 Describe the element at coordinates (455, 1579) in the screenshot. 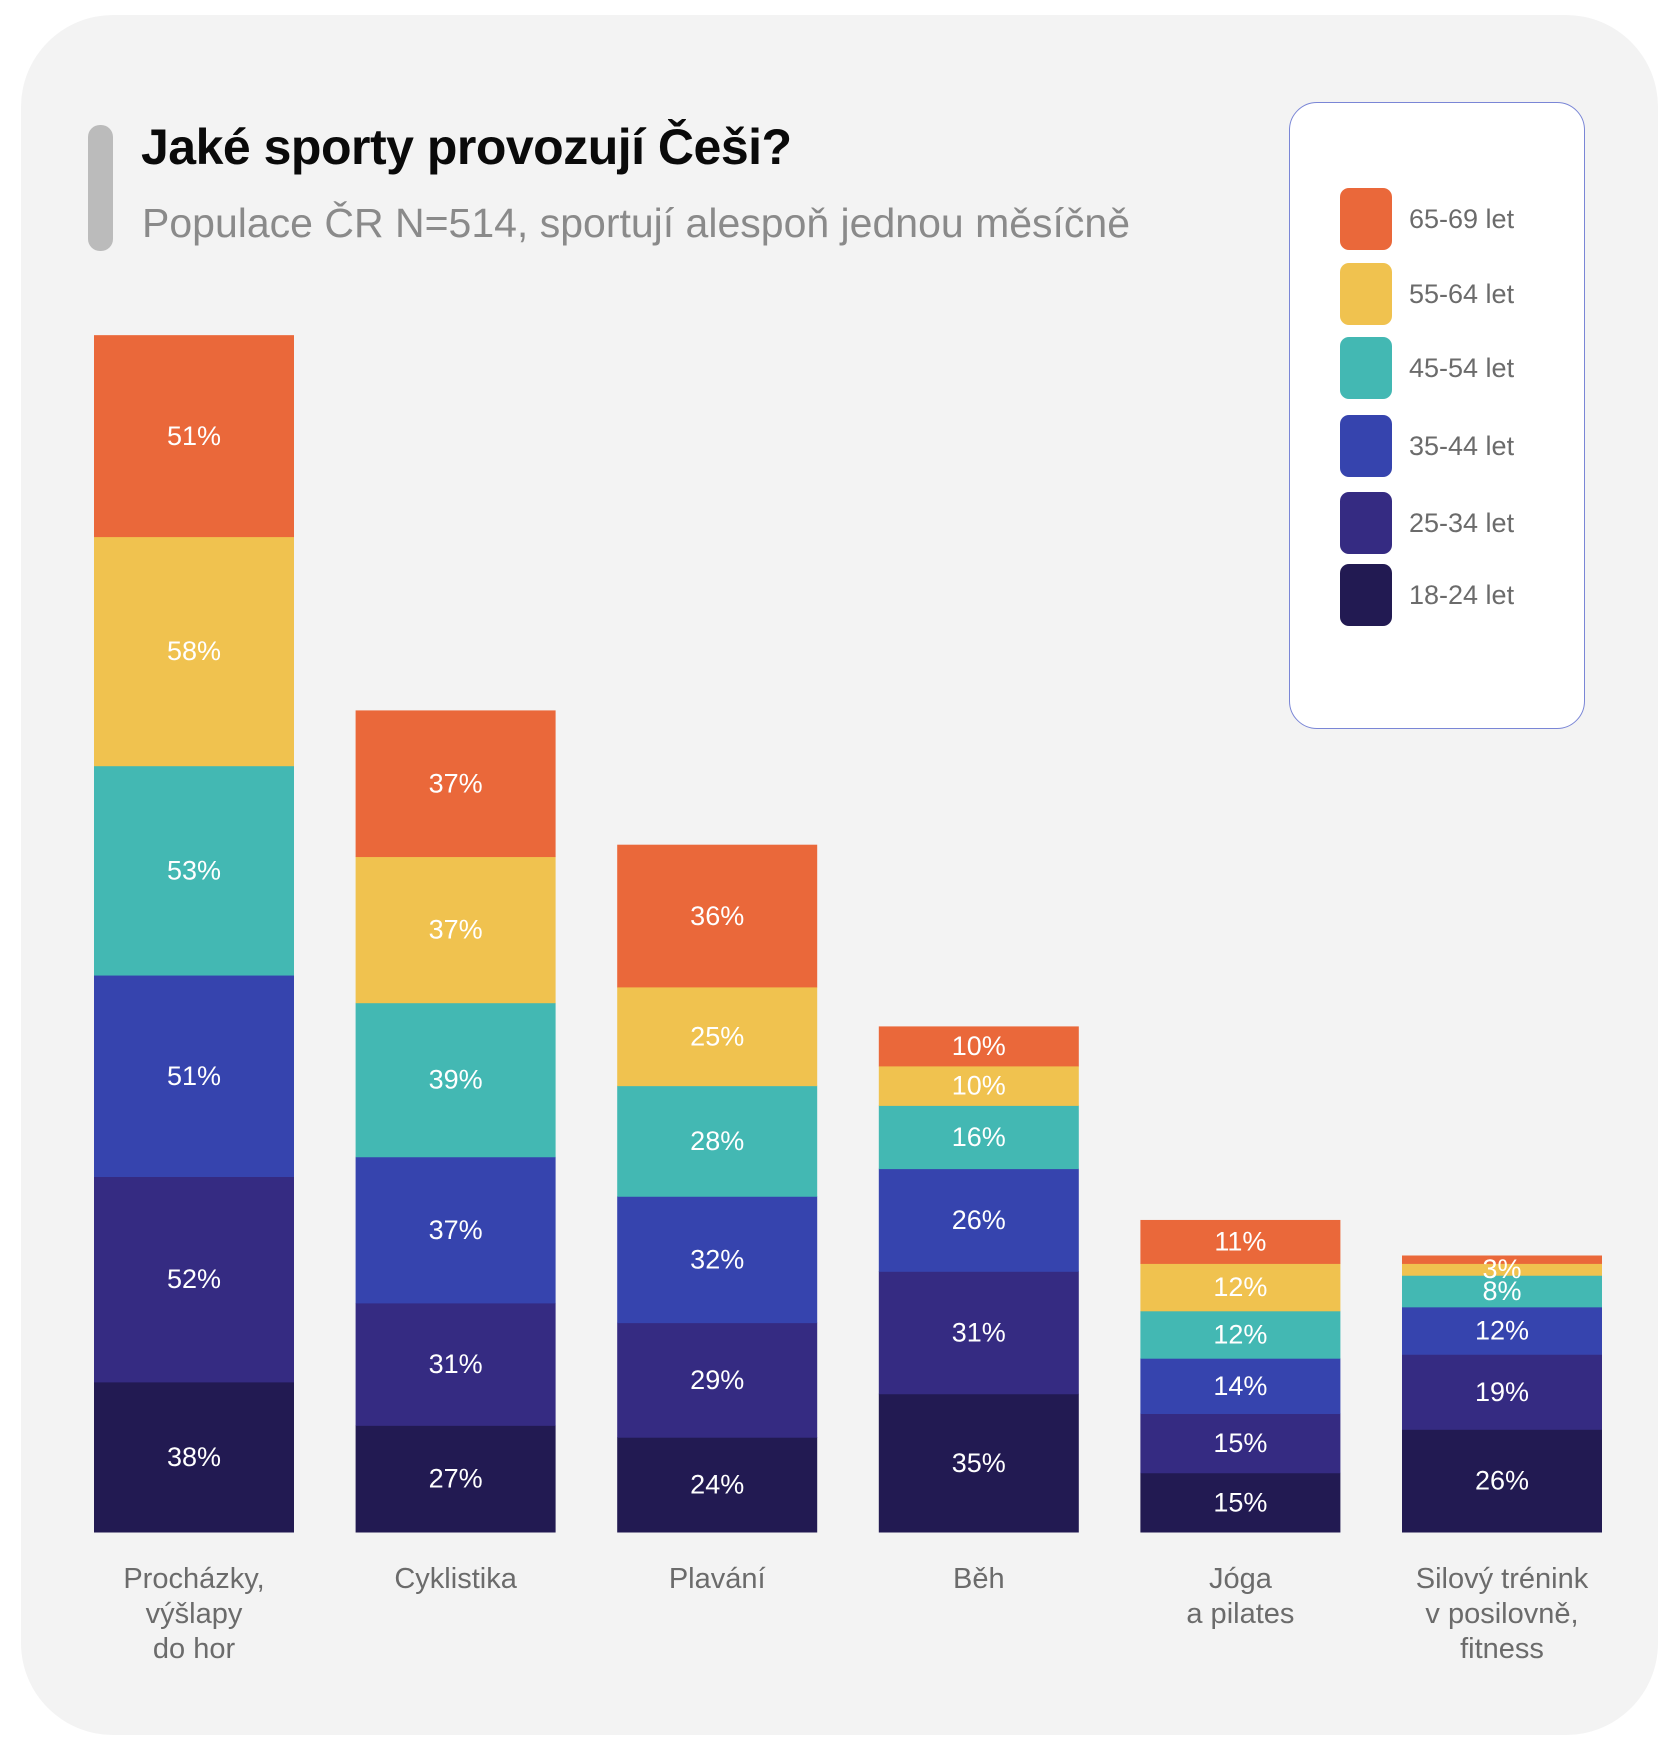

I see `category-label: Cyklistika` at that location.